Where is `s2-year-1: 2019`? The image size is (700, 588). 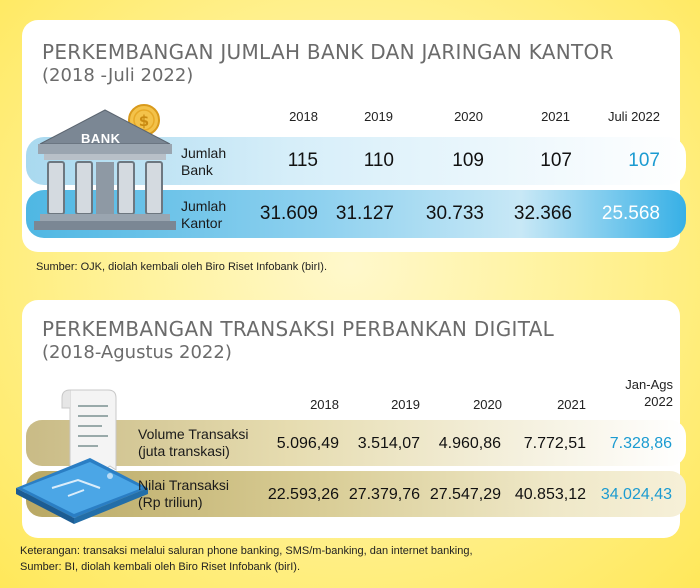 s2-year-1: 2019 is located at coordinates (405, 404).